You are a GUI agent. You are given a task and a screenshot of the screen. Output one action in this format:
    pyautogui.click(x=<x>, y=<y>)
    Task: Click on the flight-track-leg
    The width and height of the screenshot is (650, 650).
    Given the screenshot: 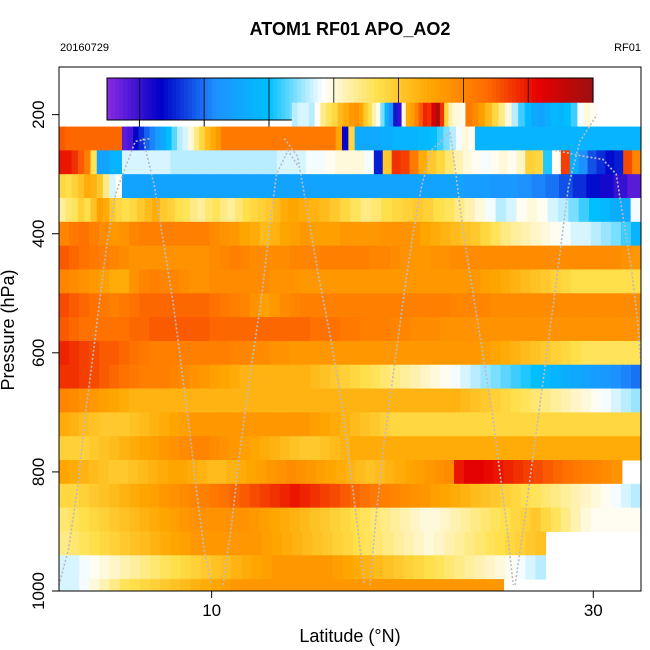 What is the action you would take?
    pyautogui.click(x=556, y=350)
    